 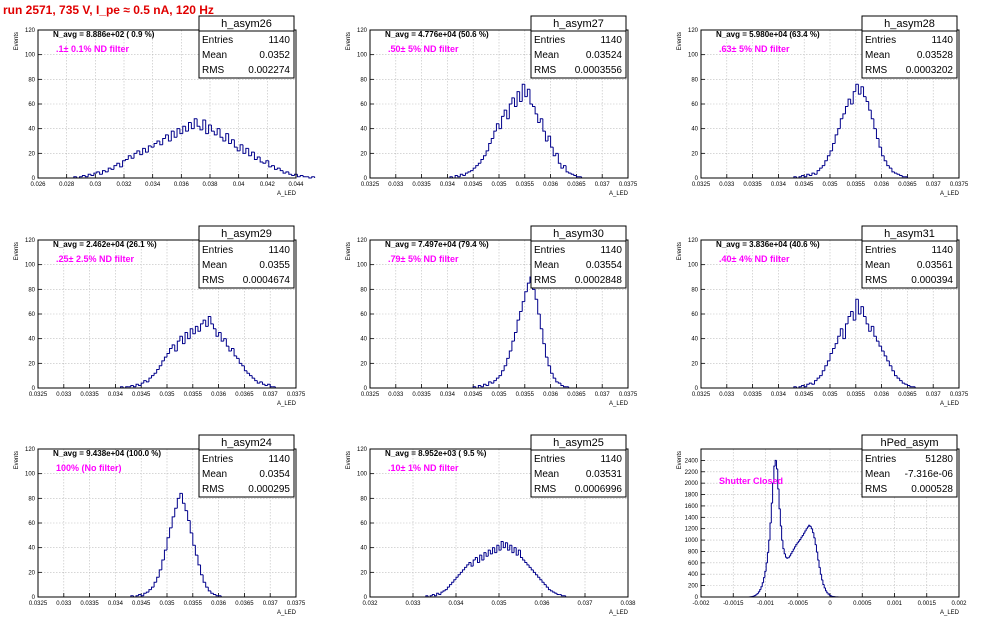 I want to click on navg-label: N_avg = 8.952e+03 ( 9.5 %), so click(x=436, y=453).